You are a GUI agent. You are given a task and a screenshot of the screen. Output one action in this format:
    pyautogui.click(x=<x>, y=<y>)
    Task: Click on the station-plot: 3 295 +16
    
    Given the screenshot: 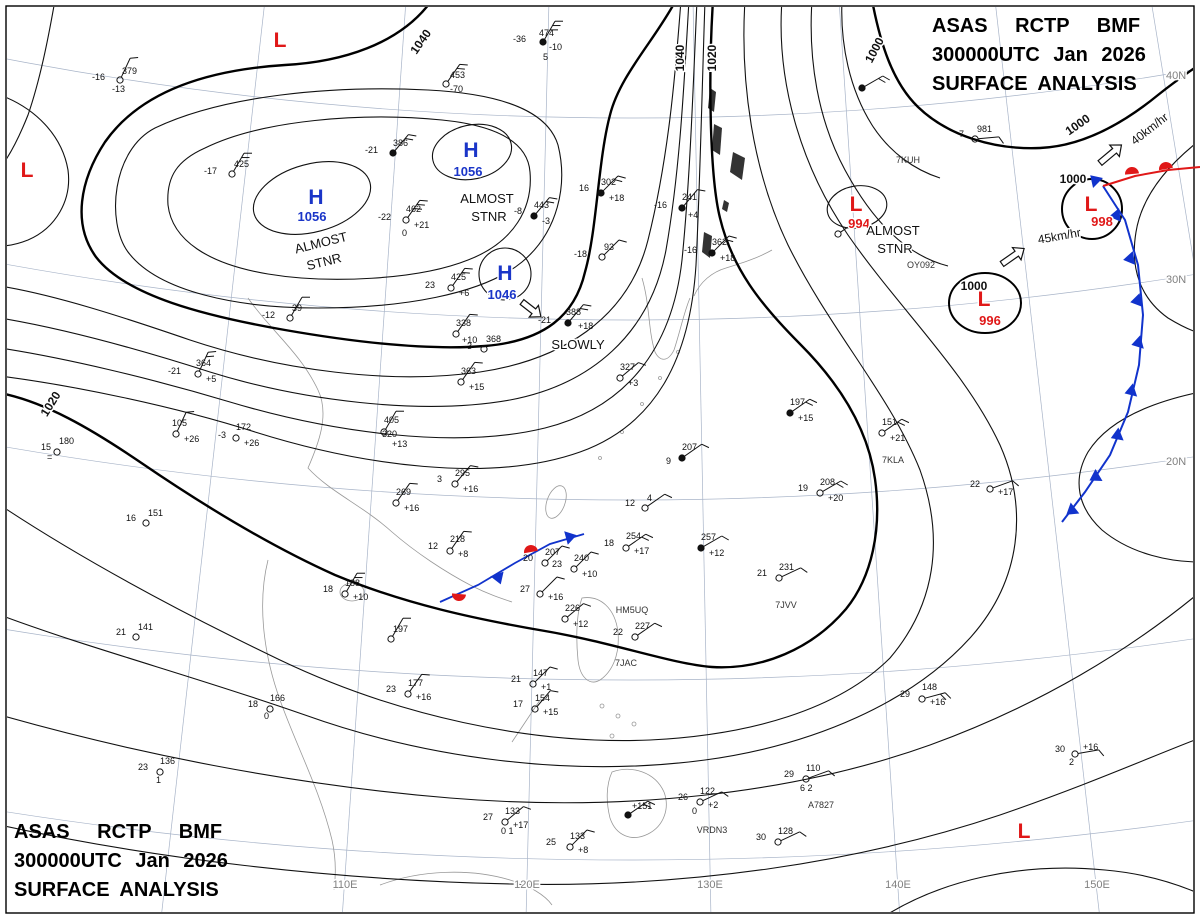 What is the action you would take?
    pyautogui.click(x=458, y=479)
    